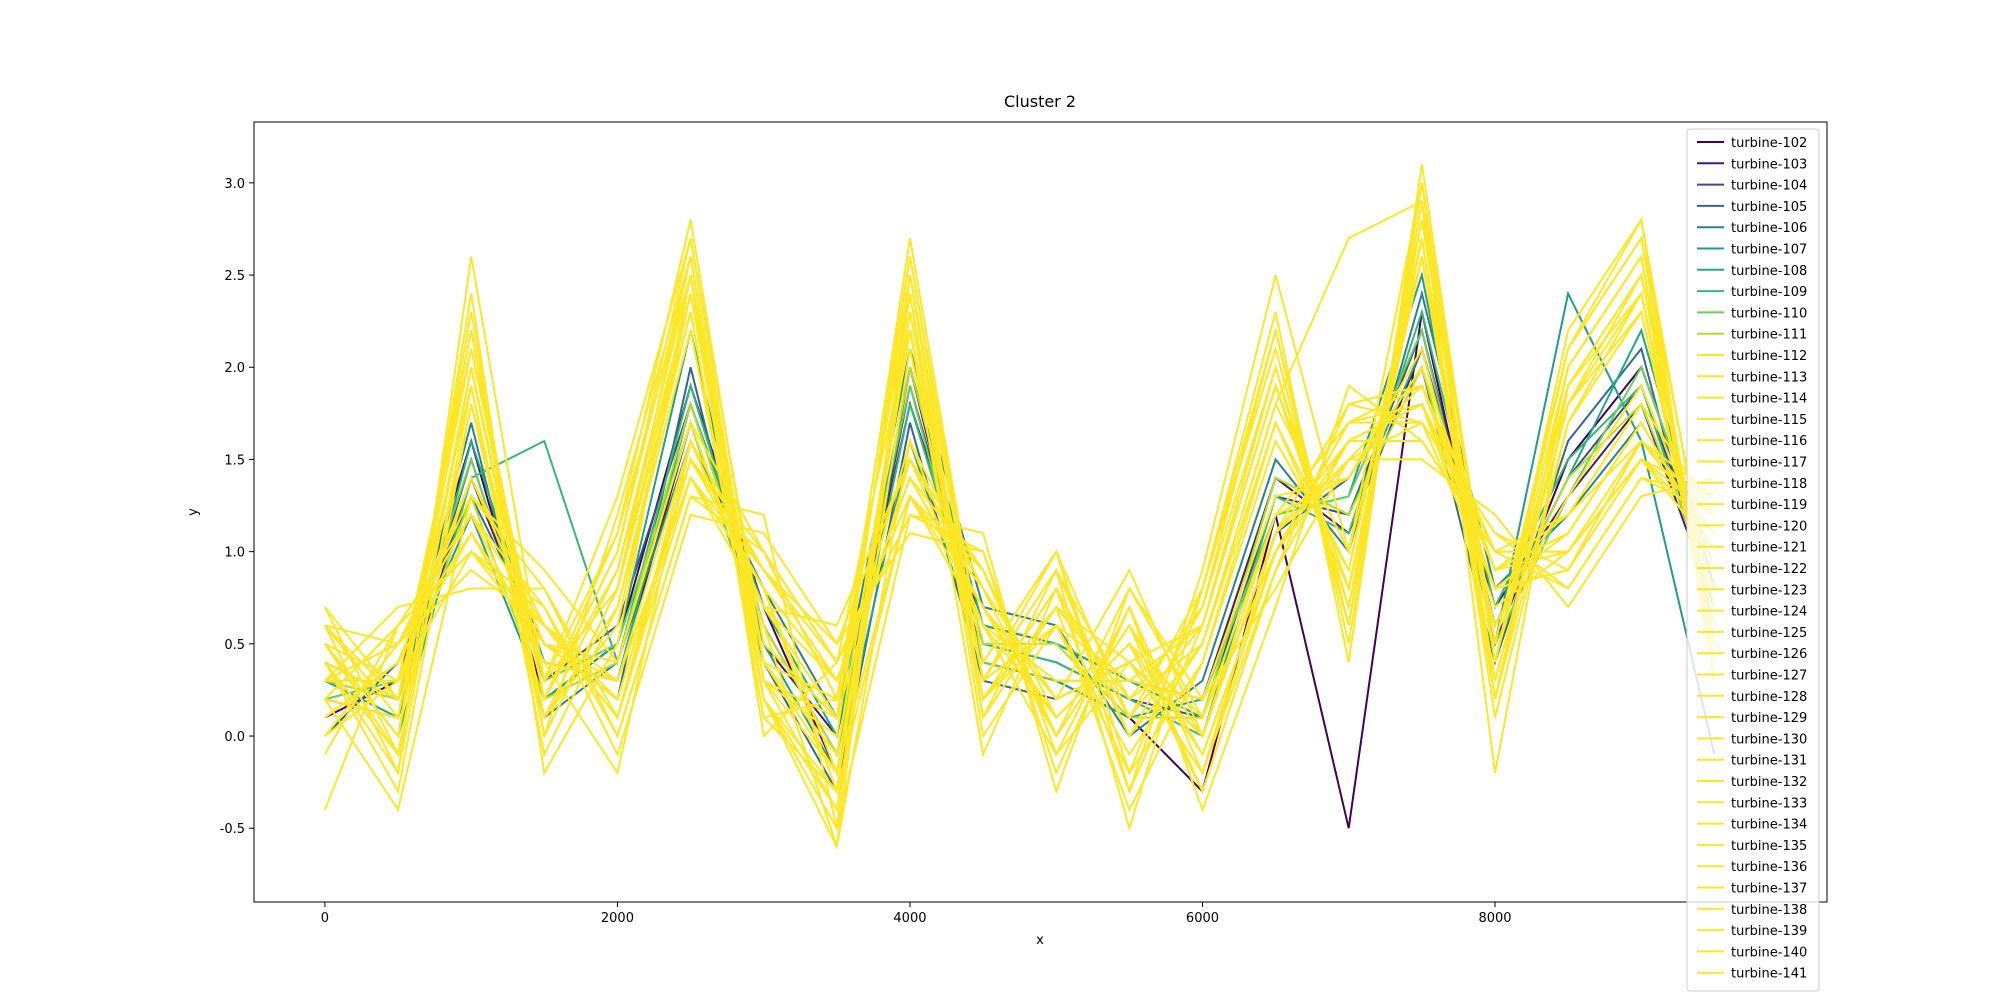  What do you see at coordinates (1769, 548) in the screenshot?
I see `legend-label: turbine-121` at bounding box center [1769, 548].